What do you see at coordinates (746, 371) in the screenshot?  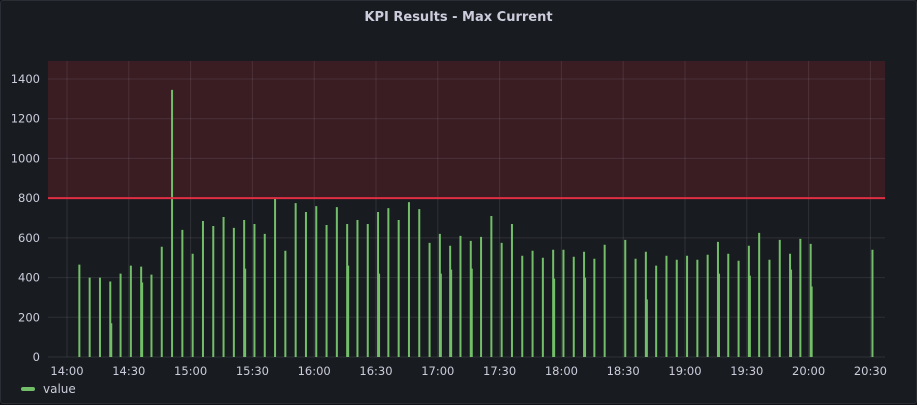 I see `x-tick-label: 19:30` at bounding box center [746, 371].